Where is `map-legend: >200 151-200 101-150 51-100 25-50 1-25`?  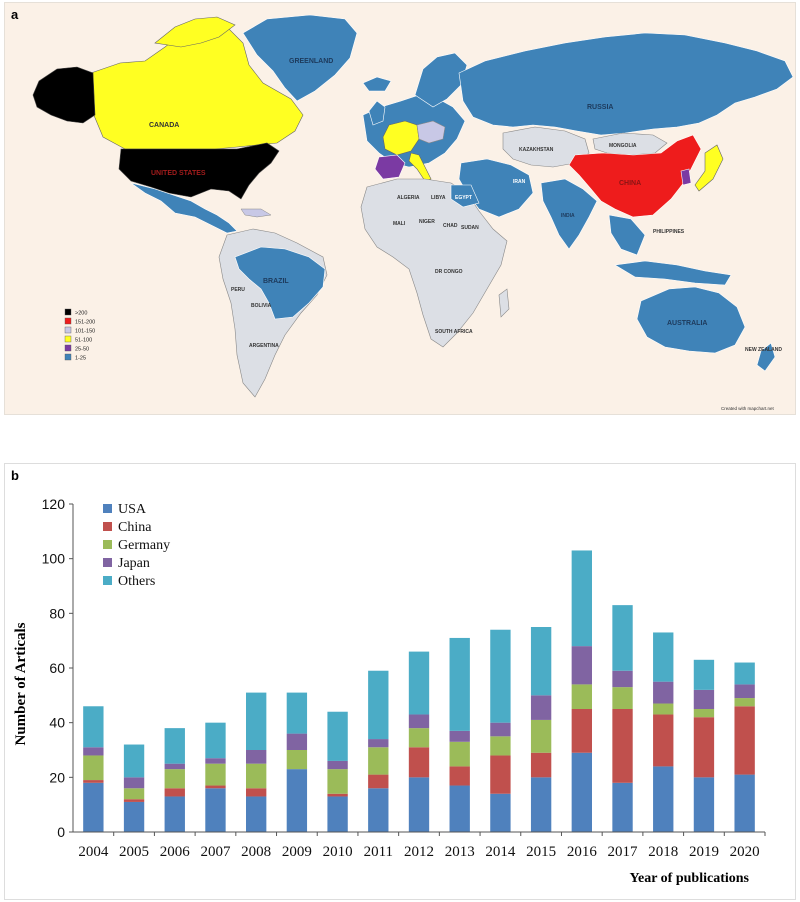 map-legend: >200 151-200 101-150 51-100 25-50 1-25 is located at coordinates (79, 335).